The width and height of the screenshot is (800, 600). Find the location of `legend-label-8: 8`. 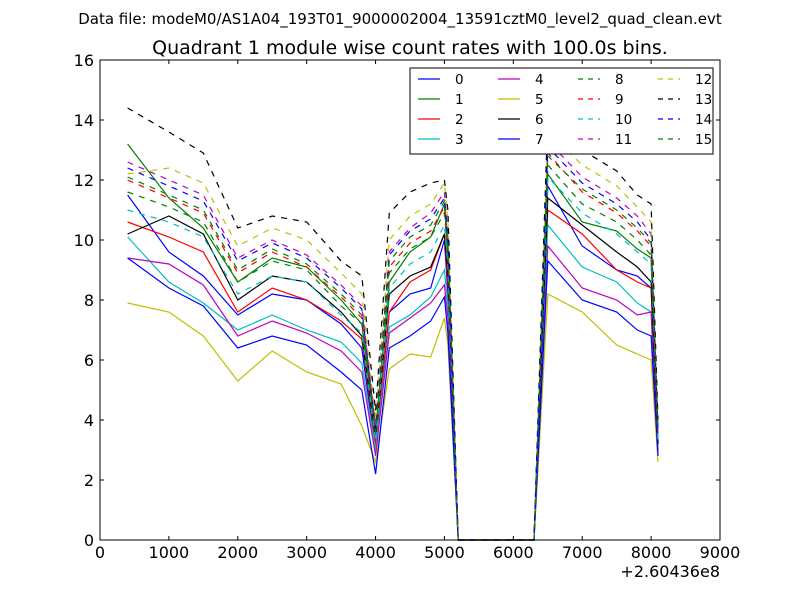

legend-label-8: 8 is located at coordinates (619, 80).